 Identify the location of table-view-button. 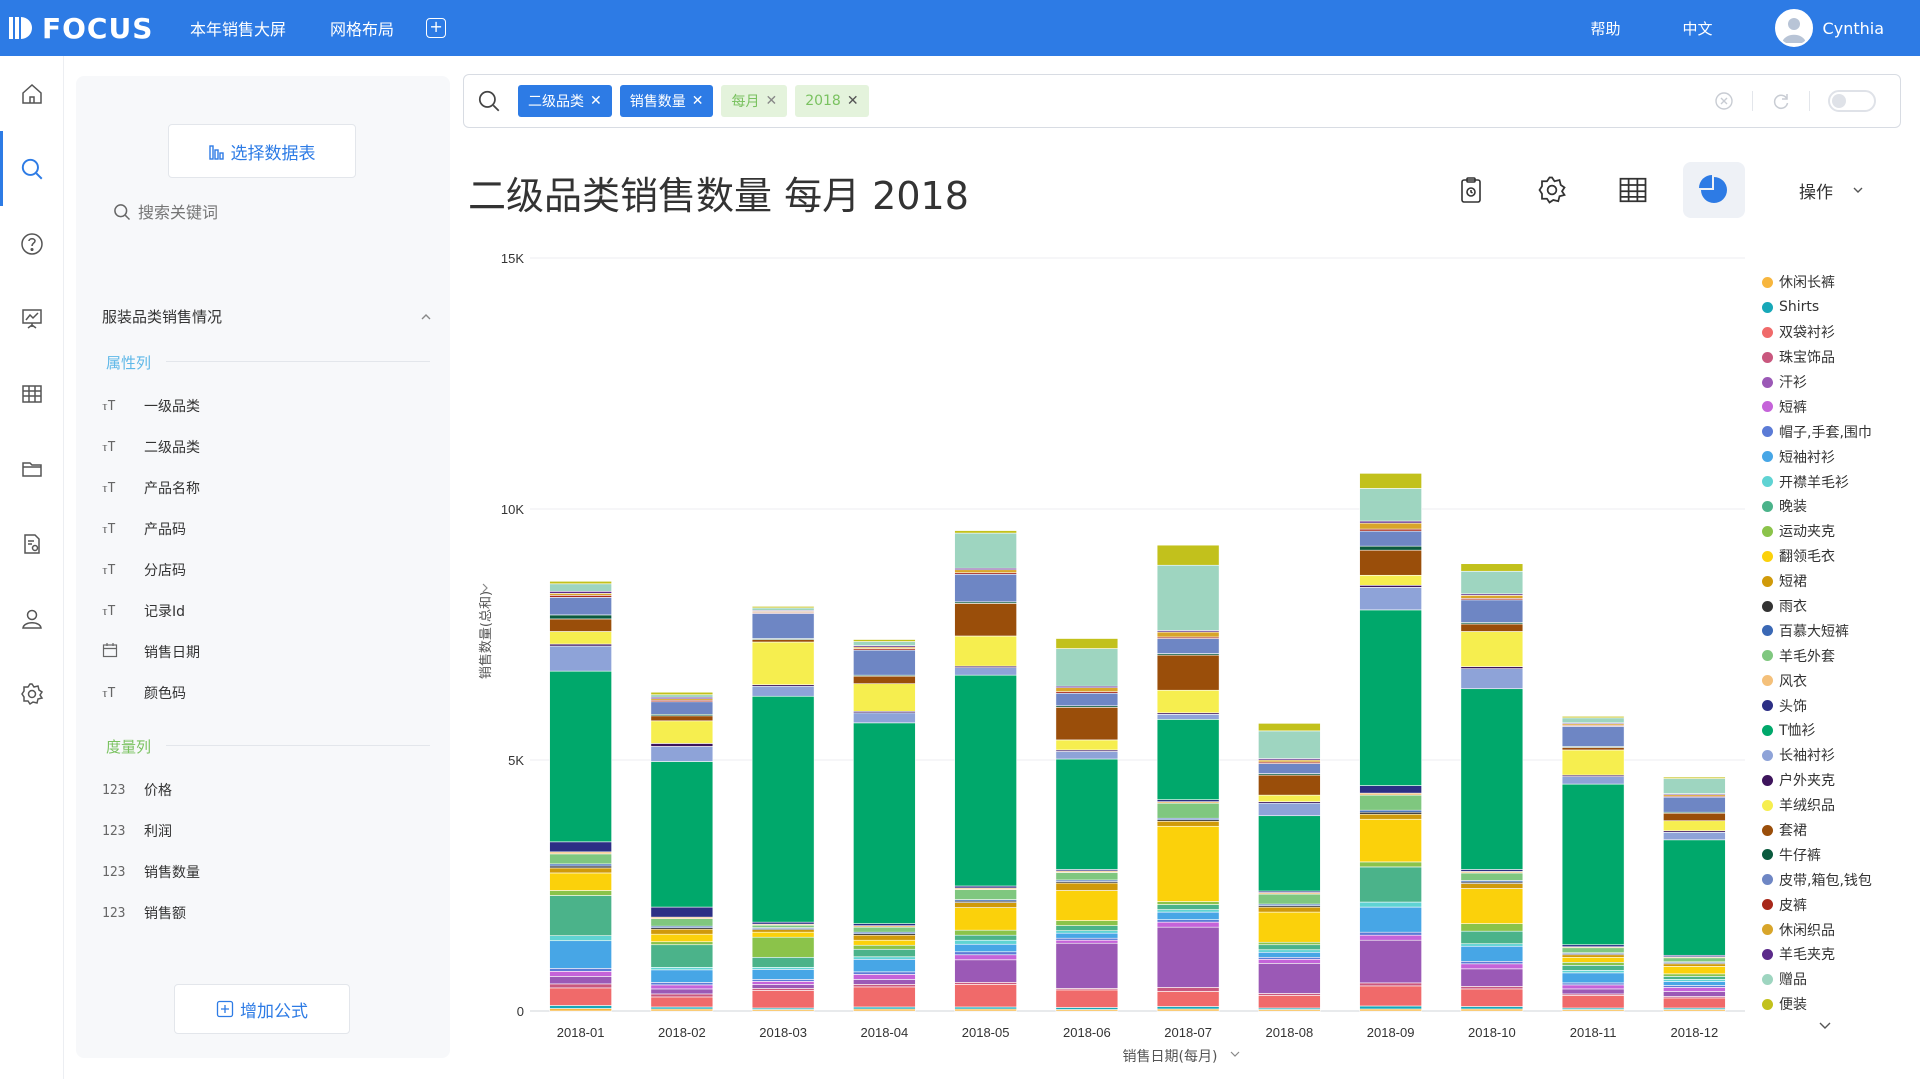
(1633, 190).